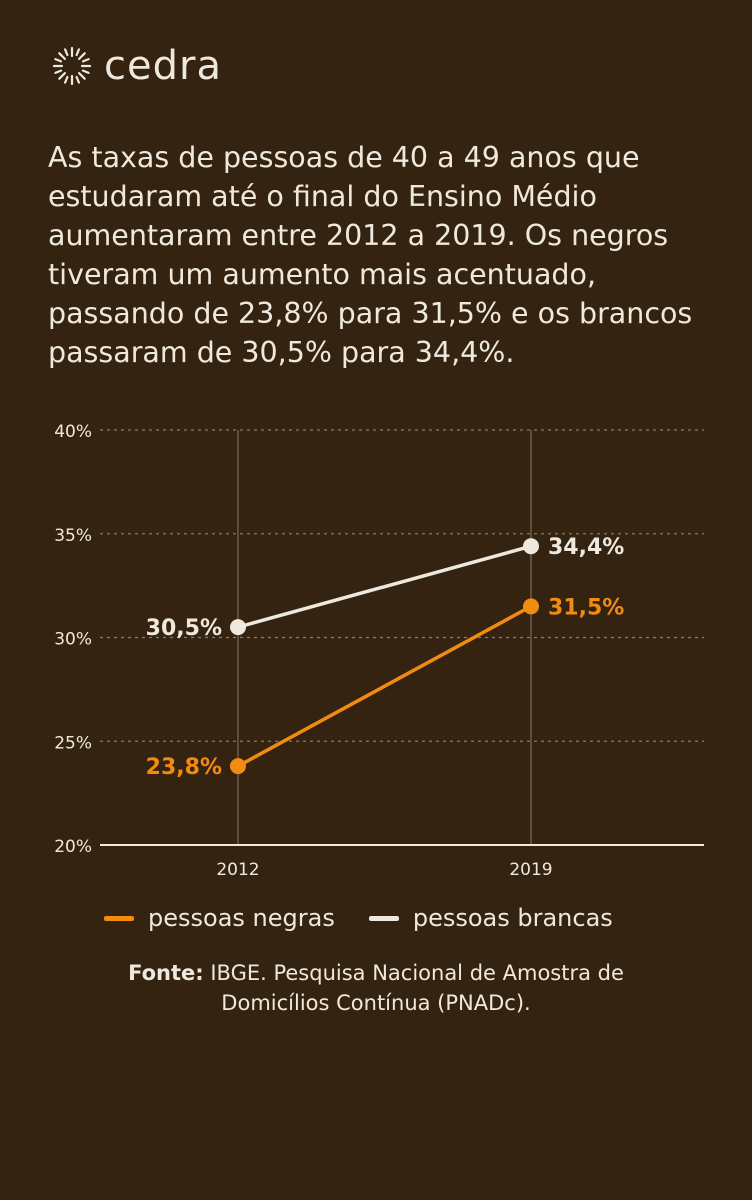 This screenshot has height=1200, width=752. Describe the element at coordinates (184, 767) in the screenshot. I see `data-label: 23,8%` at that location.